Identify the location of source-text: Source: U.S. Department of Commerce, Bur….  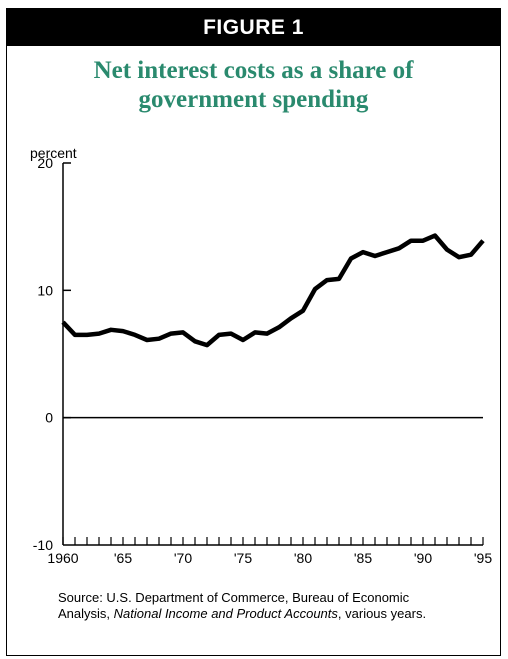
(234, 605).